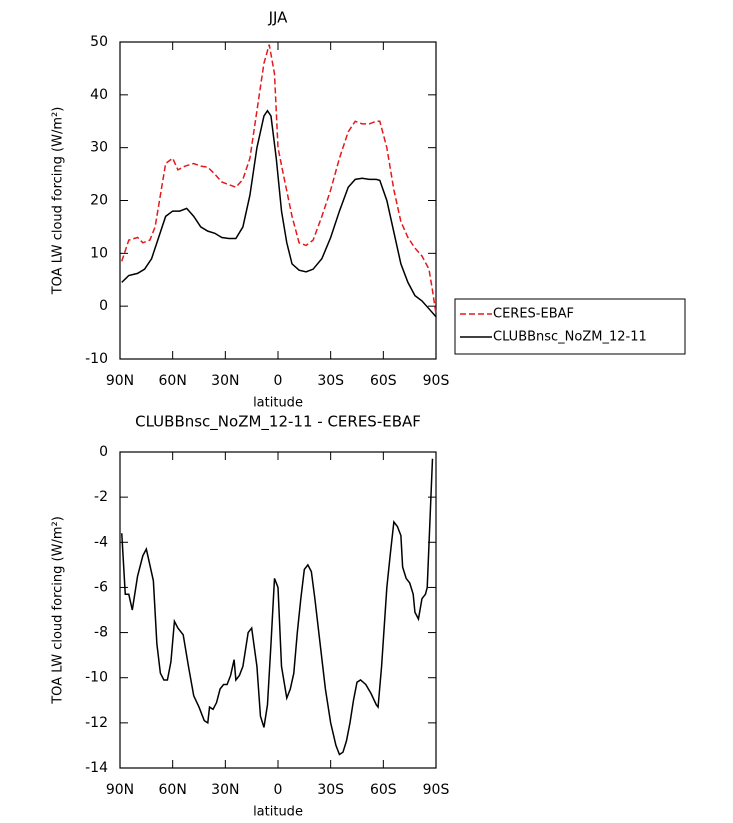 This screenshot has height=823, width=733. Describe the element at coordinates (96, 768) in the screenshot. I see `y-tick-label: -14` at that location.